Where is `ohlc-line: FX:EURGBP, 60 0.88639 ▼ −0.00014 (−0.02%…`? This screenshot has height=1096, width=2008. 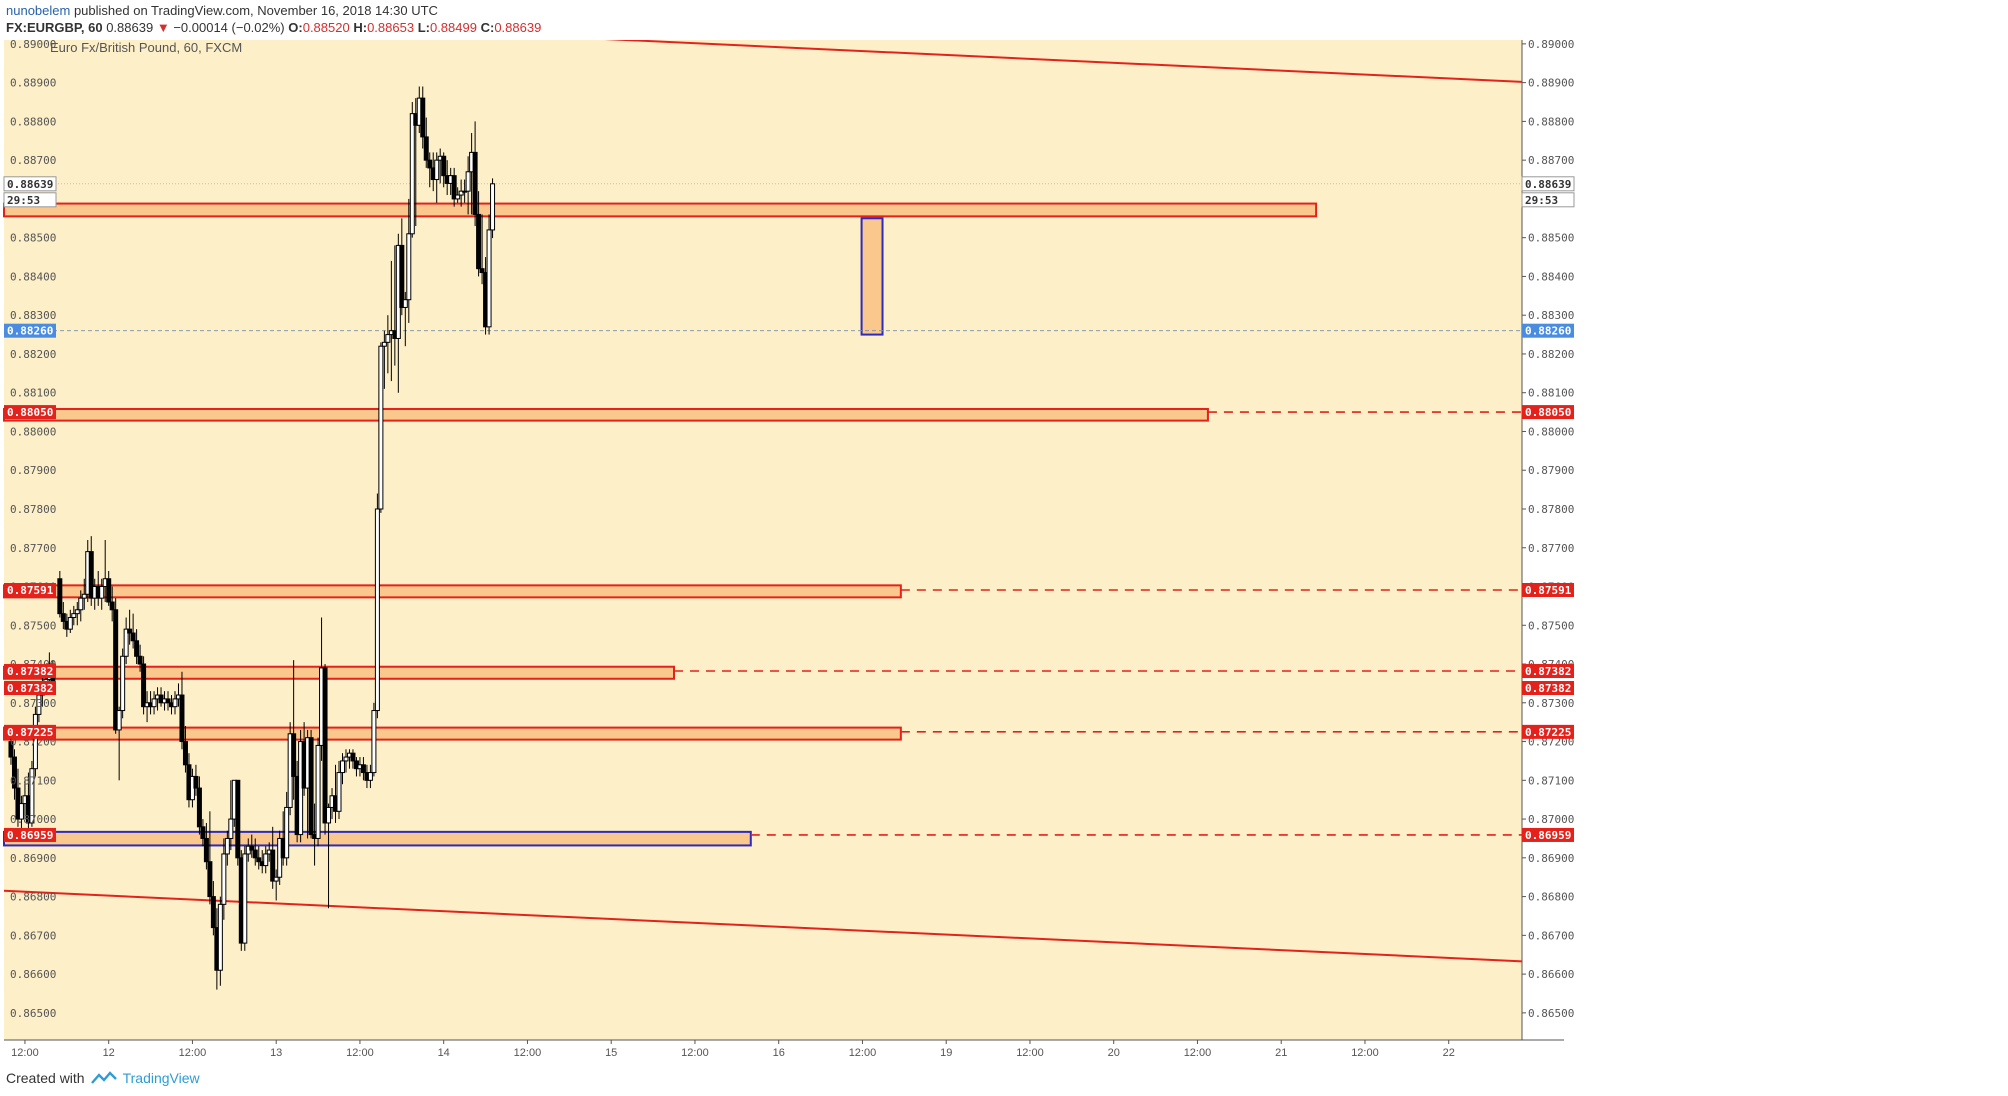
ohlc-line: FX:EURGBP, 60 0.88639 ▼ −0.00014 (−0.02%… is located at coordinates (273, 27).